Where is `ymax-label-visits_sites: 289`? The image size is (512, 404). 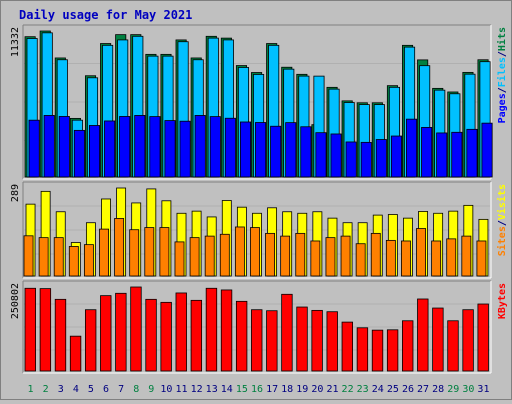 ymax-label-visits_sites: 289 is located at coordinates (15, 193).